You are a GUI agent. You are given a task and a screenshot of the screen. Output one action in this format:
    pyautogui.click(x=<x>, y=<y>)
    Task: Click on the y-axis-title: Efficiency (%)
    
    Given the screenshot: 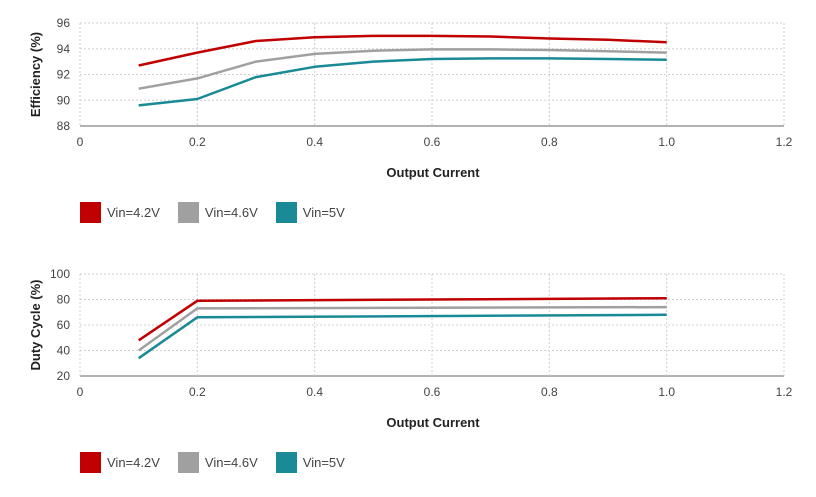 What is the action you would take?
    pyautogui.click(x=35, y=74)
    